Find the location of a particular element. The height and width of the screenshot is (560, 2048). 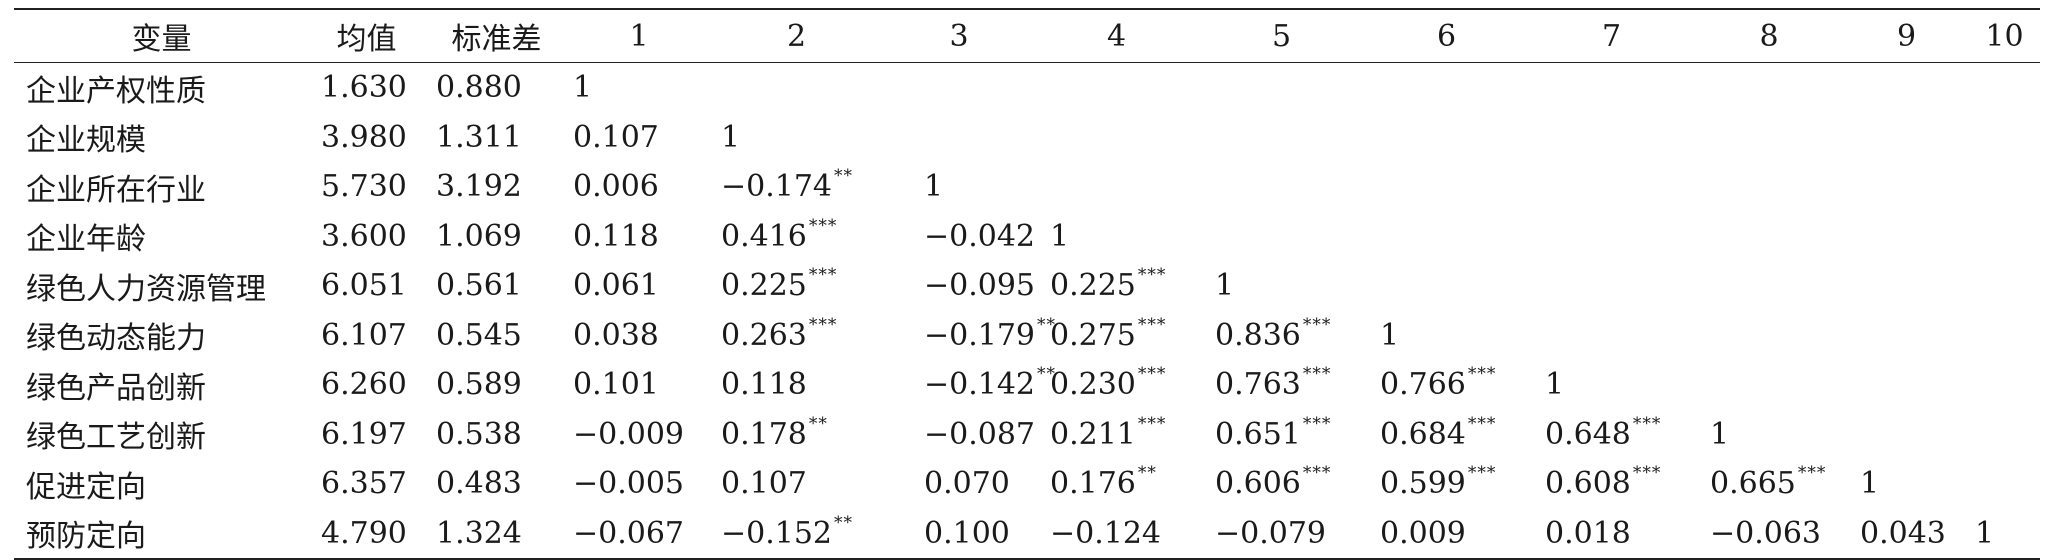

correlation-value: −0.095 is located at coordinates (980, 286).